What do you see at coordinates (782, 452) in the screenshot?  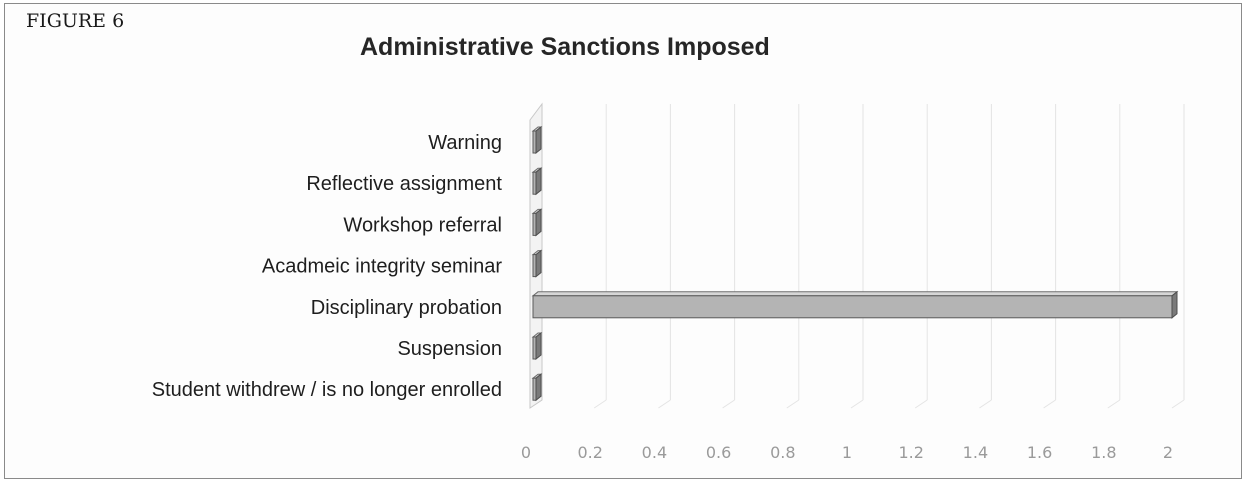 I see `x-tick-label-4: 0.8` at bounding box center [782, 452].